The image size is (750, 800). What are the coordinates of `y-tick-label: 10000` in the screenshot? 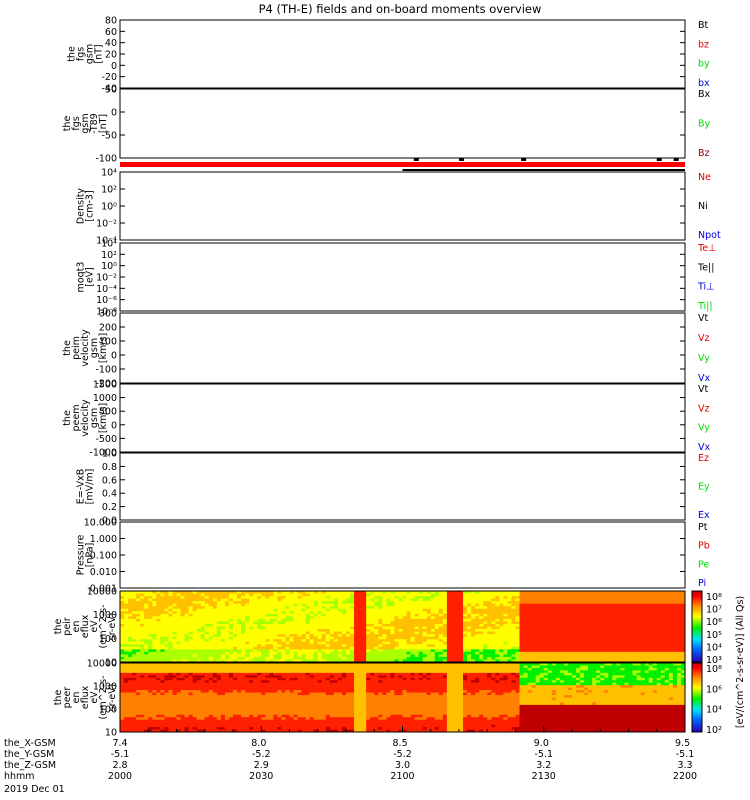 It's located at (102, 664).